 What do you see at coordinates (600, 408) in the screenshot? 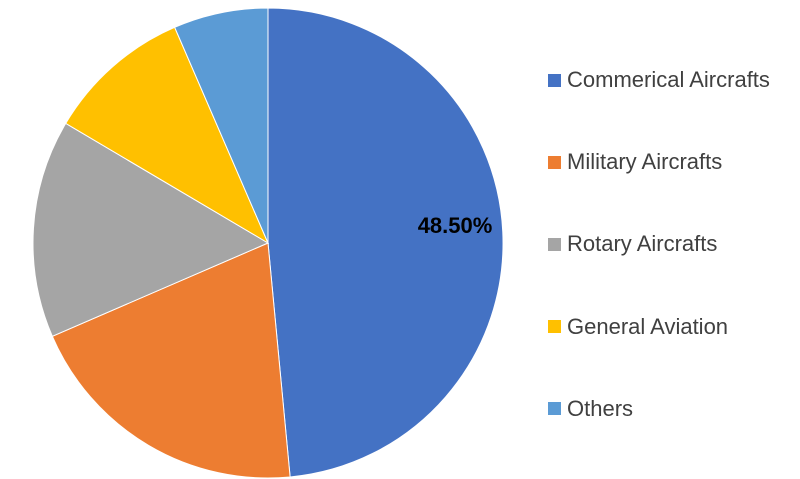
I see `legend-label: Others` at bounding box center [600, 408].